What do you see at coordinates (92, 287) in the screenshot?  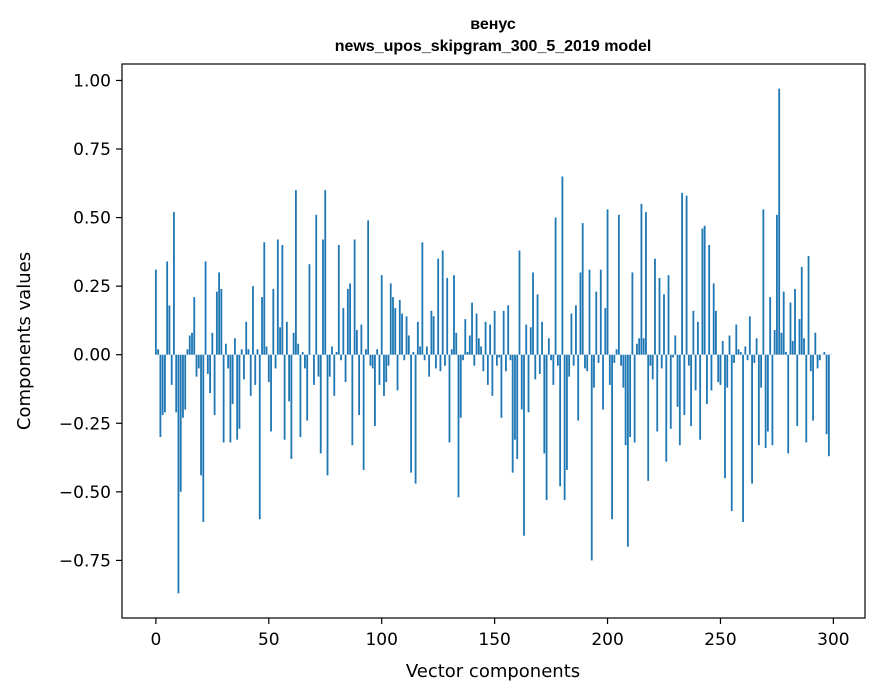 I see `y-tick-label: 0.25` at bounding box center [92, 287].